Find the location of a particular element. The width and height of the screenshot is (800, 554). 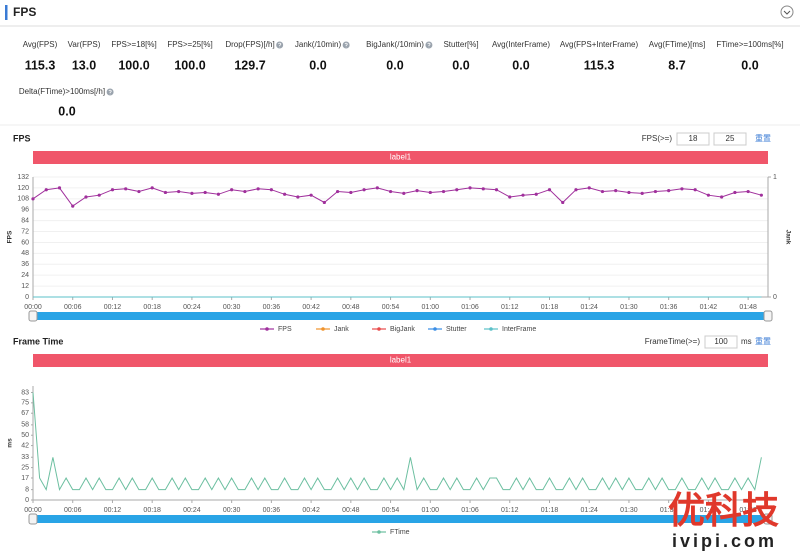

input-value: 100 is located at coordinates (721, 341).